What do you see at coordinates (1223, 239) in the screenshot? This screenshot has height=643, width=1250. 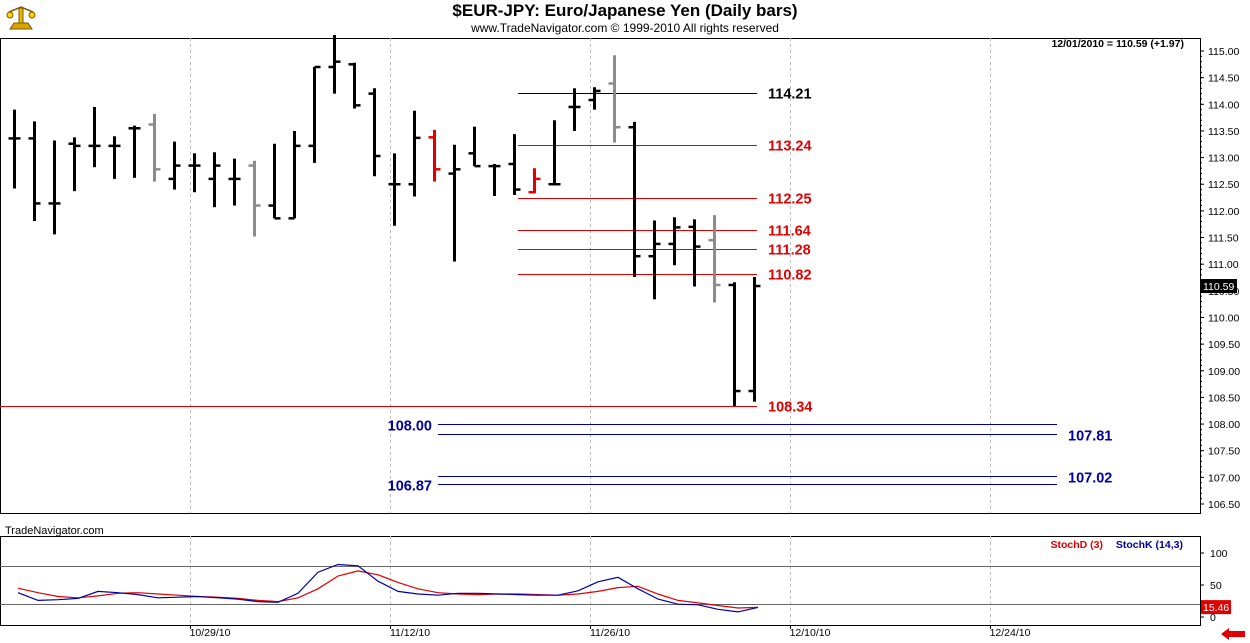 I see `price-tick-label: 111.50` at bounding box center [1223, 239].